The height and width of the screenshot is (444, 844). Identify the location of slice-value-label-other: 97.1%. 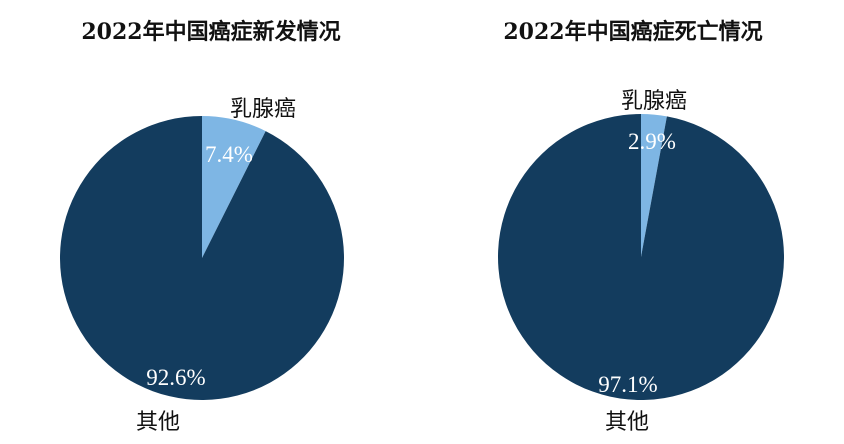
(627, 384).